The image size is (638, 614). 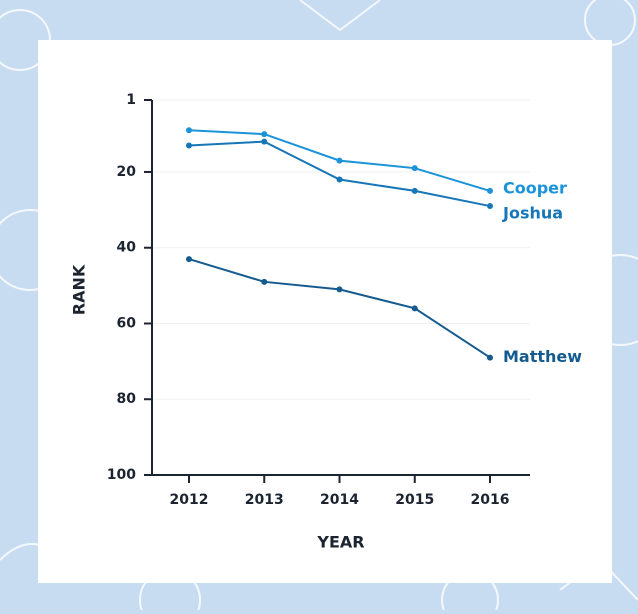 What do you see at coordinates (127, 323) in the screenshot?
I see `y-tick-label: 60` at bounding box center [127, 323].